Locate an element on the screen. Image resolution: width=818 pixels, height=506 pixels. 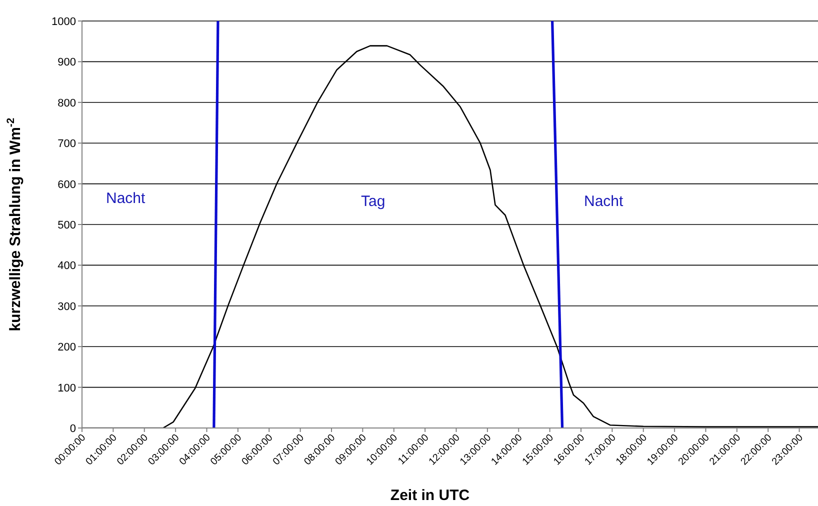
x-axis-title: Zeit in UTC is located at coordinates (430, 495).